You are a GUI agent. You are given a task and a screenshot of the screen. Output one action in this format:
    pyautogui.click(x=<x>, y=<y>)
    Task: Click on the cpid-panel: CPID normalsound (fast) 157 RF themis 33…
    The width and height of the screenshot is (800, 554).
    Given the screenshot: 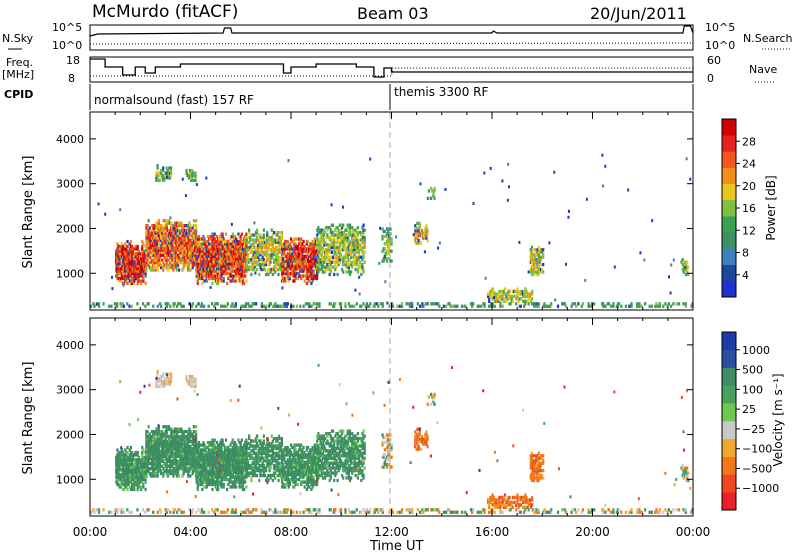 What is the action you would take?
    pyautogui.click(x=349, y=97)
    